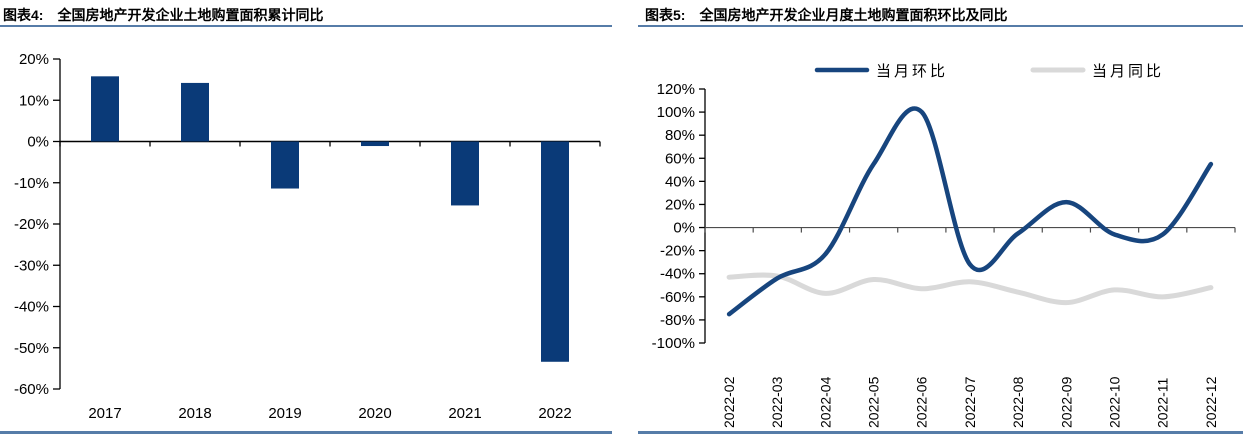  What do you see at coordinates (1128, 71) in the screenshot?
I see `legend-label-1: 当月同比` at bounding box center [1128, 71].